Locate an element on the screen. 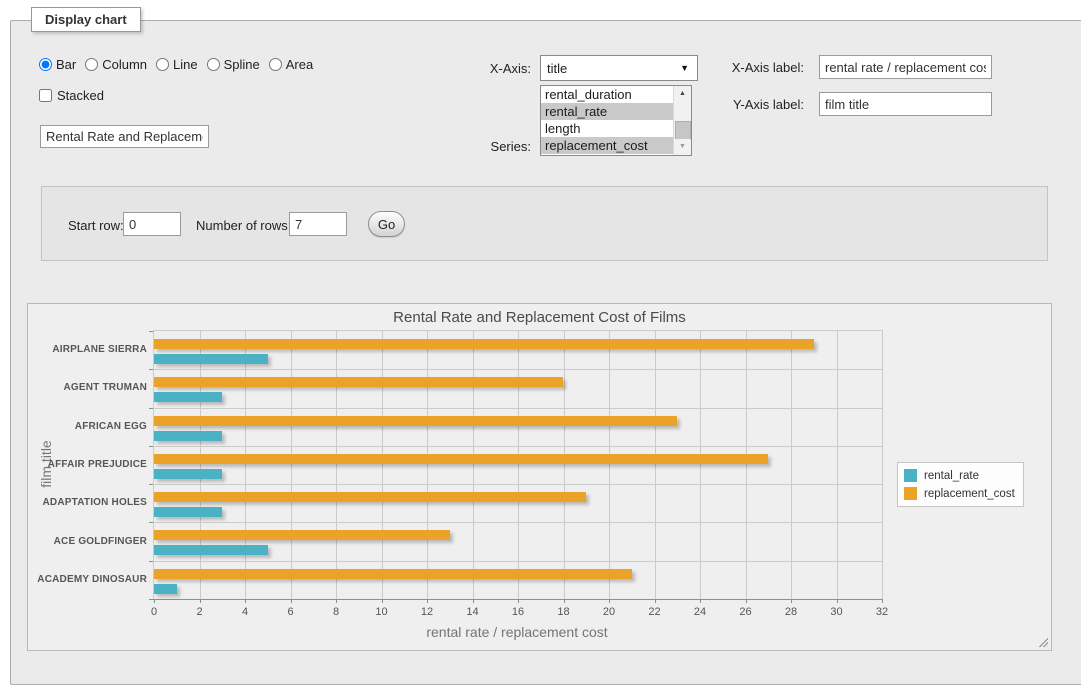 This screenshot has width=1081, height=685. legend-label: replacement_cost is located at coordinates (969, 493).